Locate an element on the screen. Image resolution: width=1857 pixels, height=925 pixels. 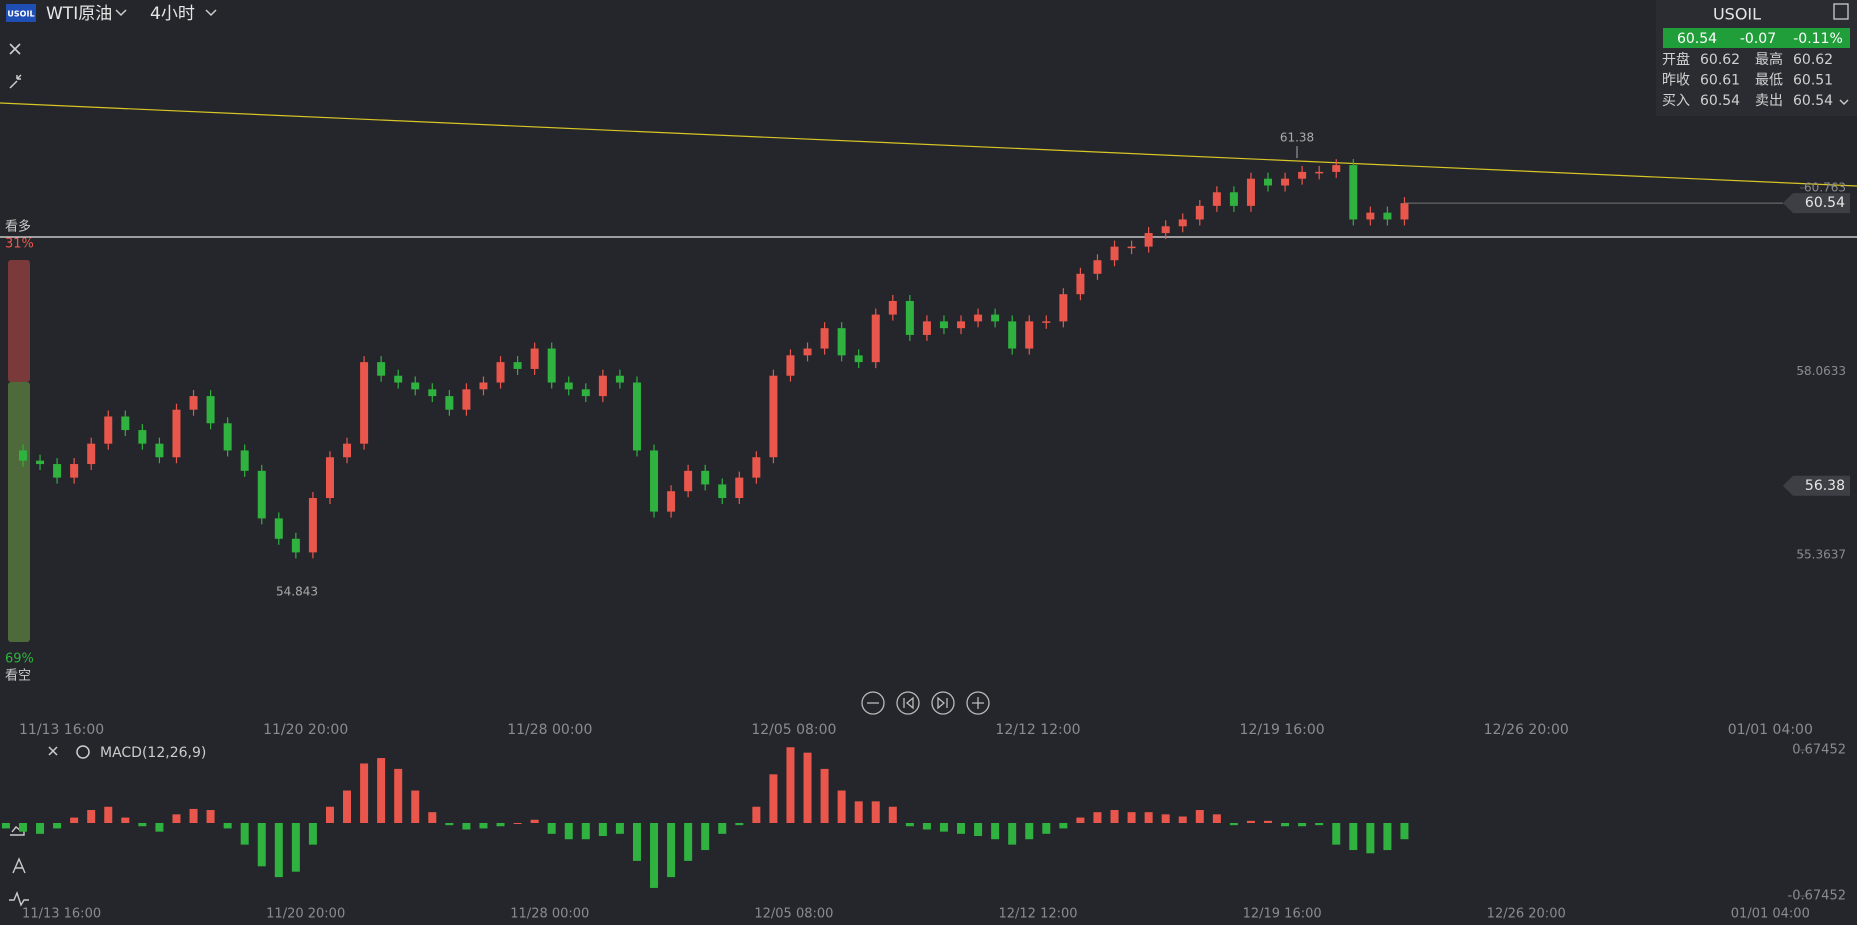
scroll-end-button is located at coordinates (943, 703).